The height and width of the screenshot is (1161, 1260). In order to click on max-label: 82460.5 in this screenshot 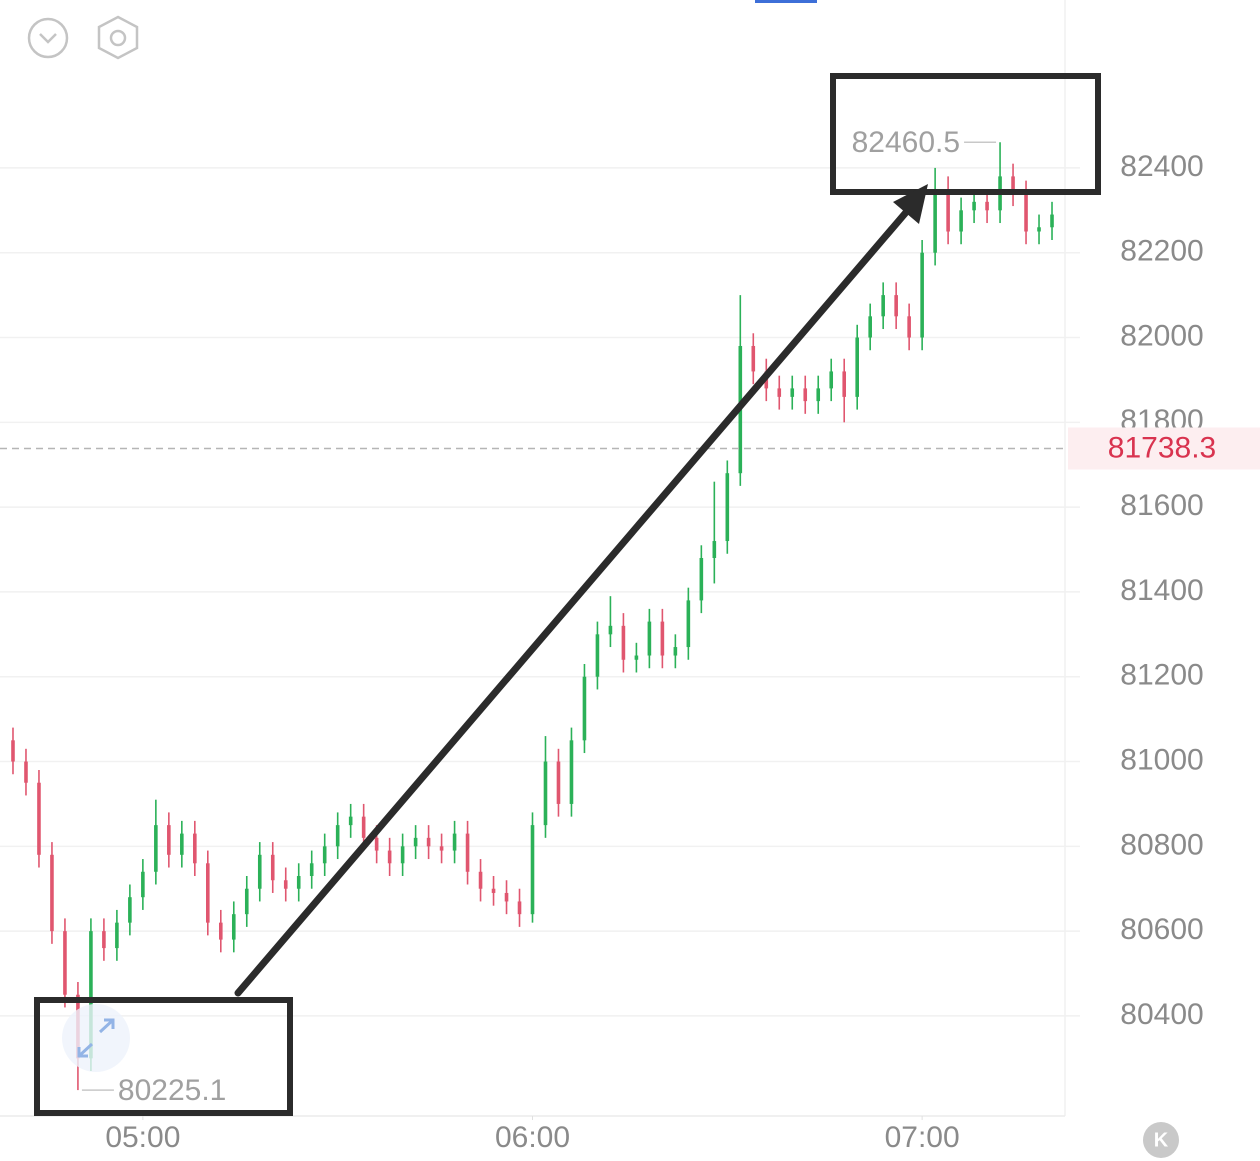, I will do `click(906, 142)`.